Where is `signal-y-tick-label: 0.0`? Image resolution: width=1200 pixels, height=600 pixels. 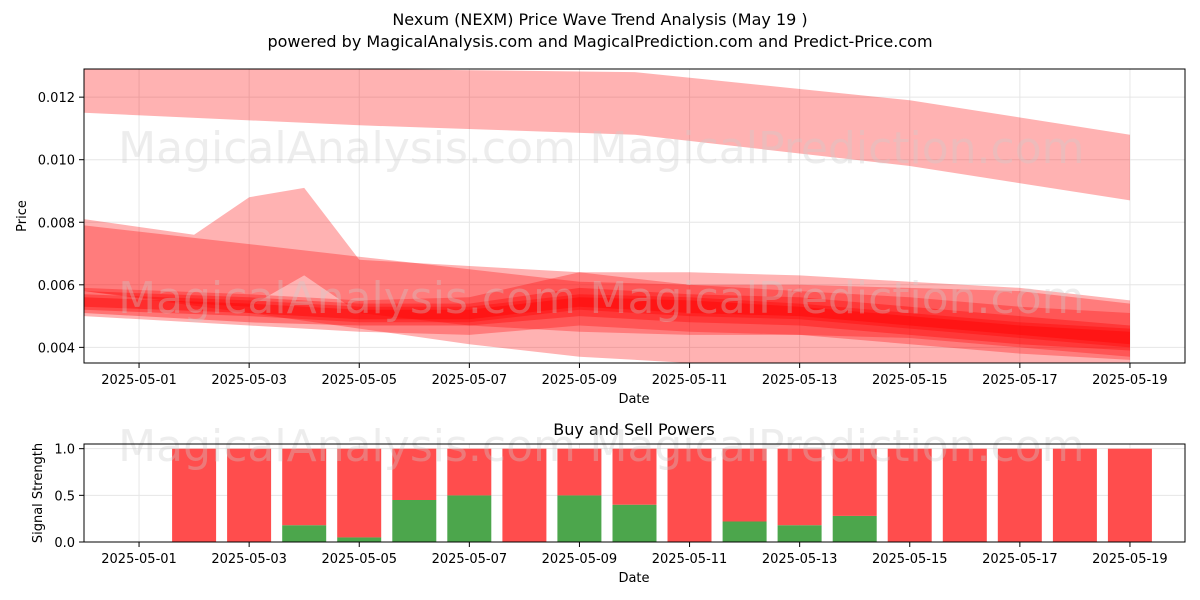
signal-y-tick-label: 0.0 is located at coordinates (64, 543).